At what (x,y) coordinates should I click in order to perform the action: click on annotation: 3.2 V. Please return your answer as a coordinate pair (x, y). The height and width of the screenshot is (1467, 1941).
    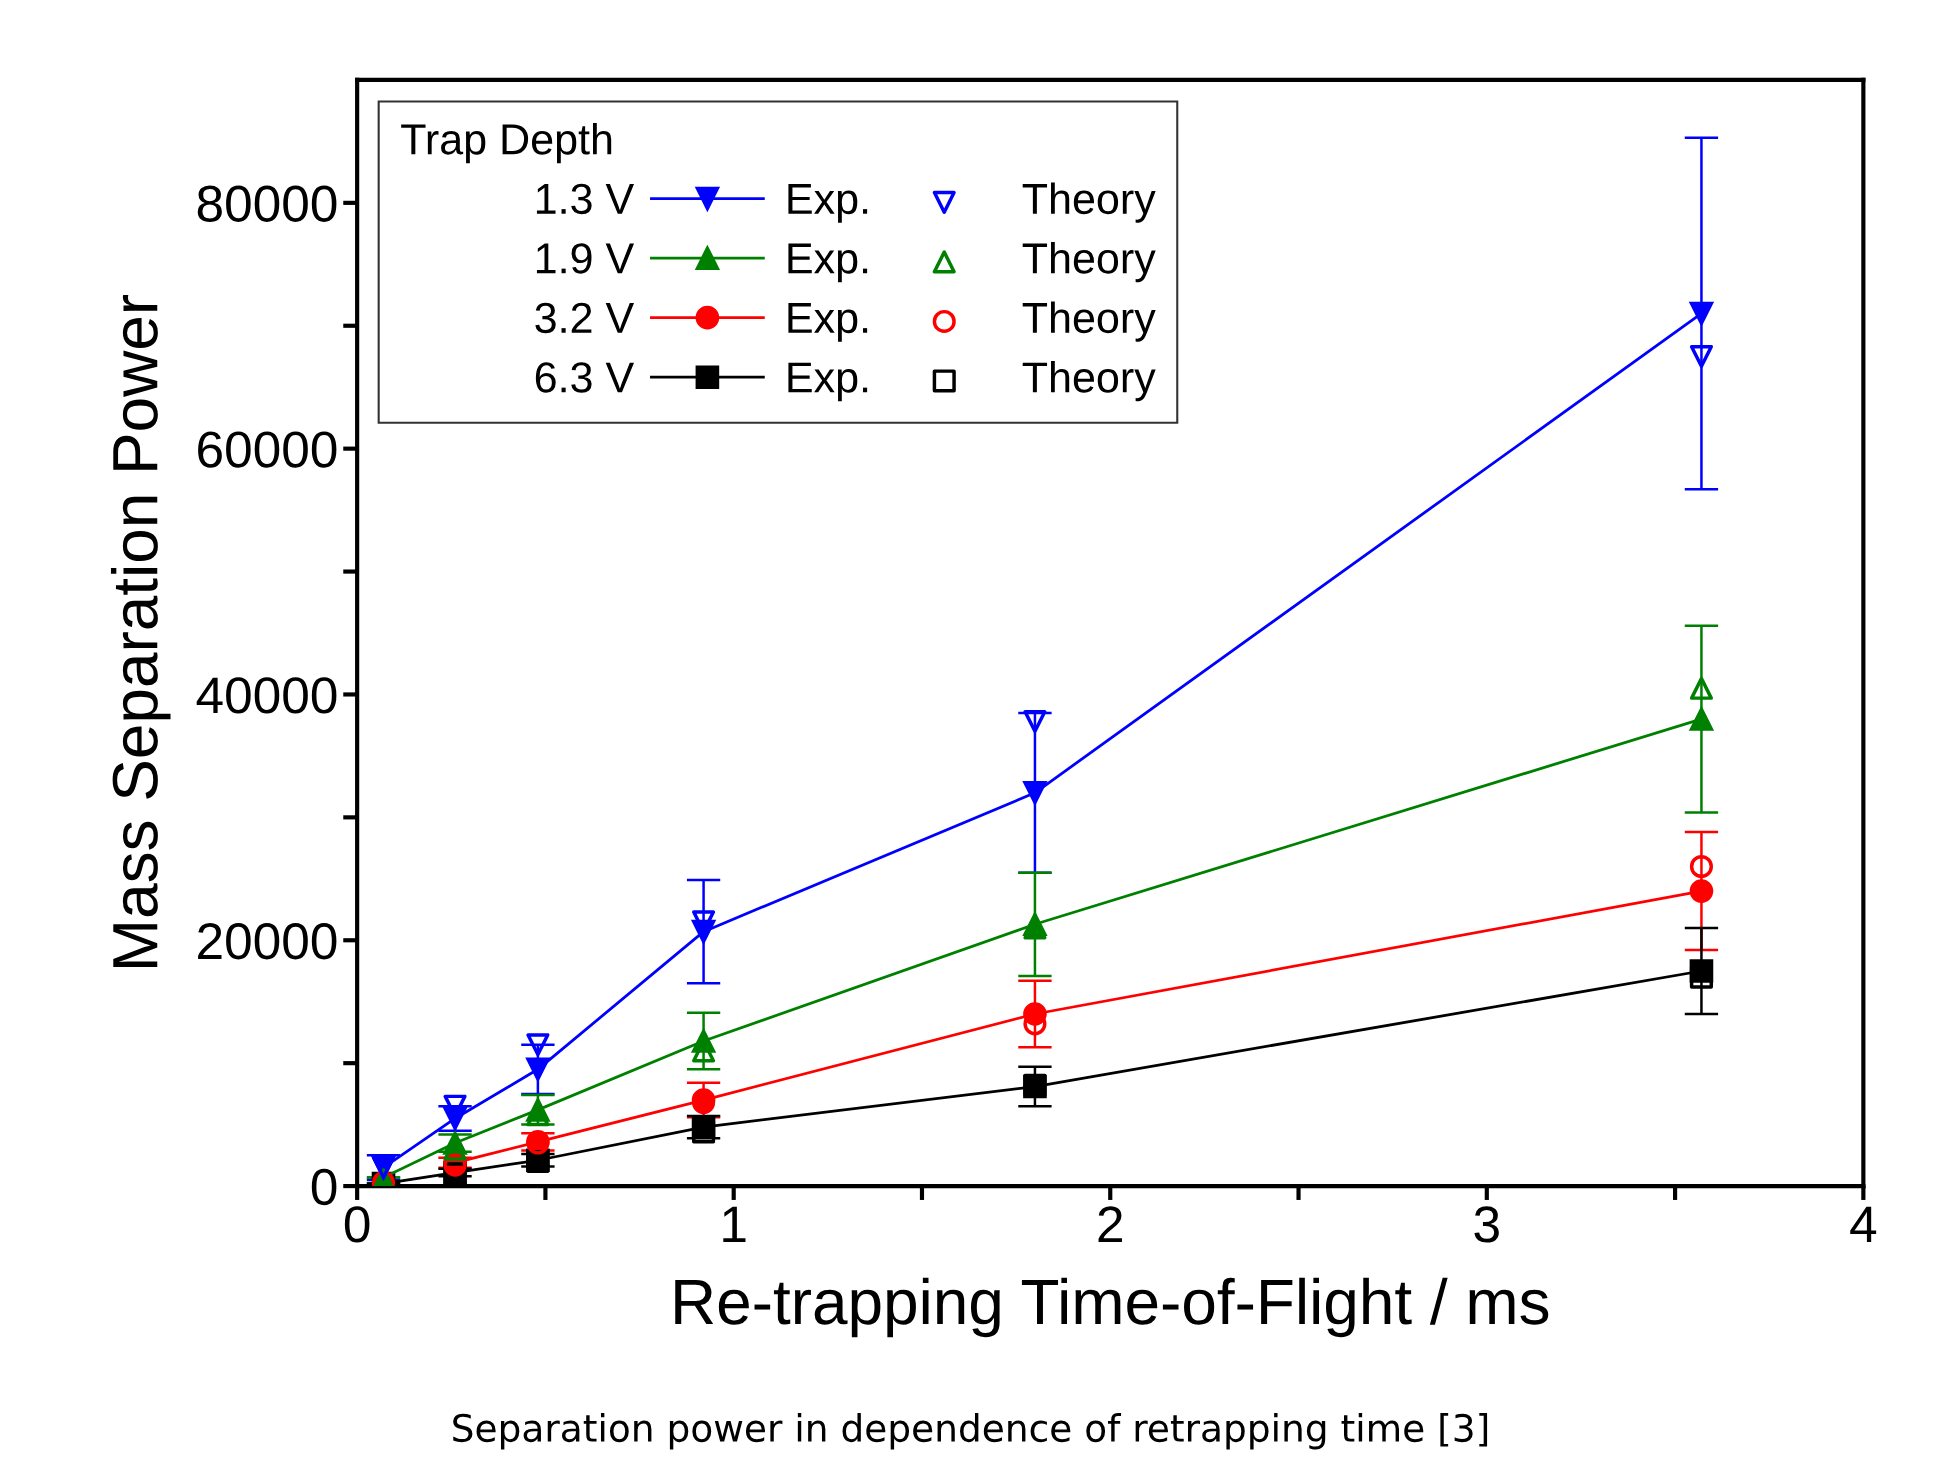
    Looking at the image, I should click on (585, 318).